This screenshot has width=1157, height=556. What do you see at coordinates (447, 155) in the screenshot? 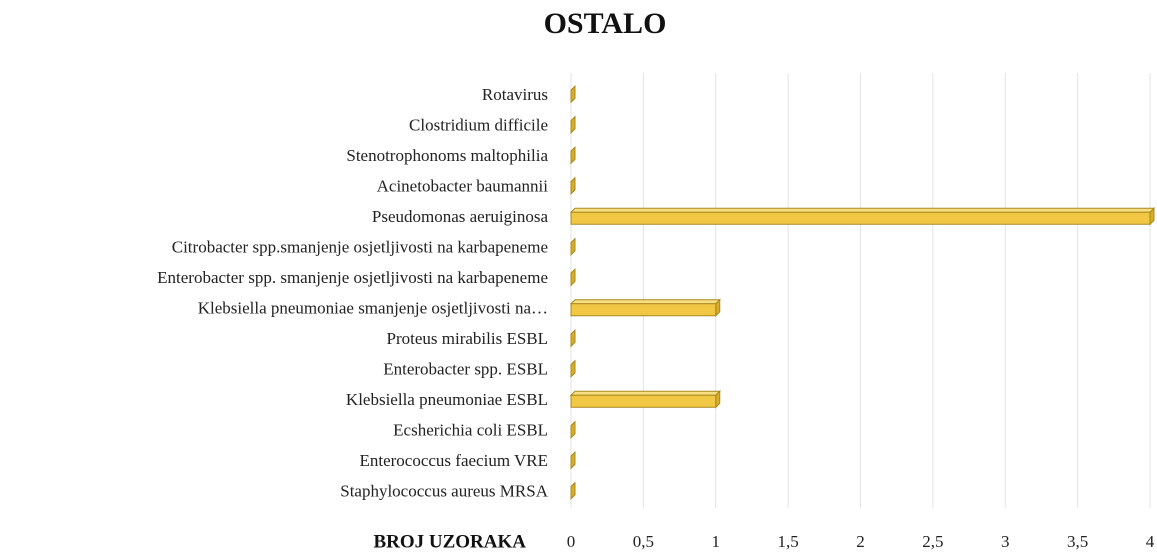
I see `y-tick-label: Stenotrophonoms maltophilia` at bounding box center [447, 155].